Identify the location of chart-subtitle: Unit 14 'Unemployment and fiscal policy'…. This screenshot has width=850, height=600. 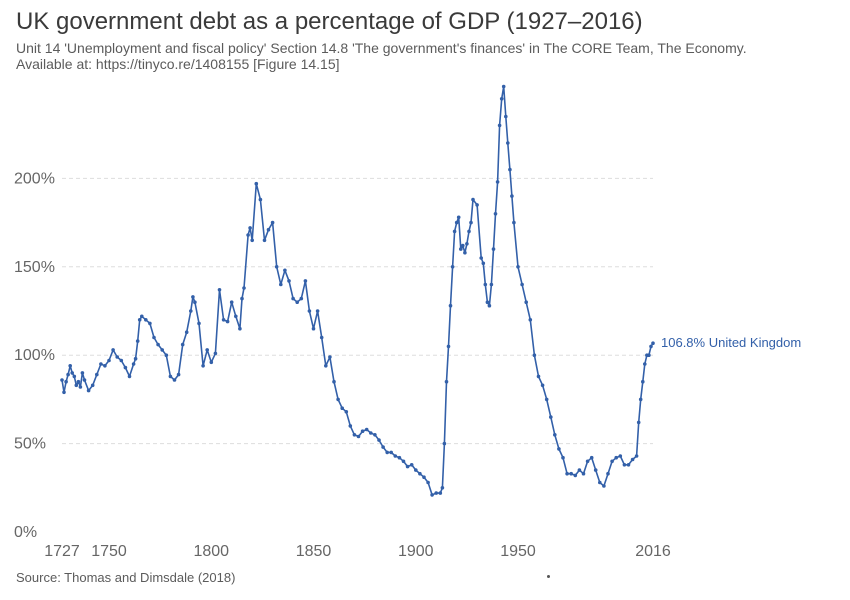
(426, 56).